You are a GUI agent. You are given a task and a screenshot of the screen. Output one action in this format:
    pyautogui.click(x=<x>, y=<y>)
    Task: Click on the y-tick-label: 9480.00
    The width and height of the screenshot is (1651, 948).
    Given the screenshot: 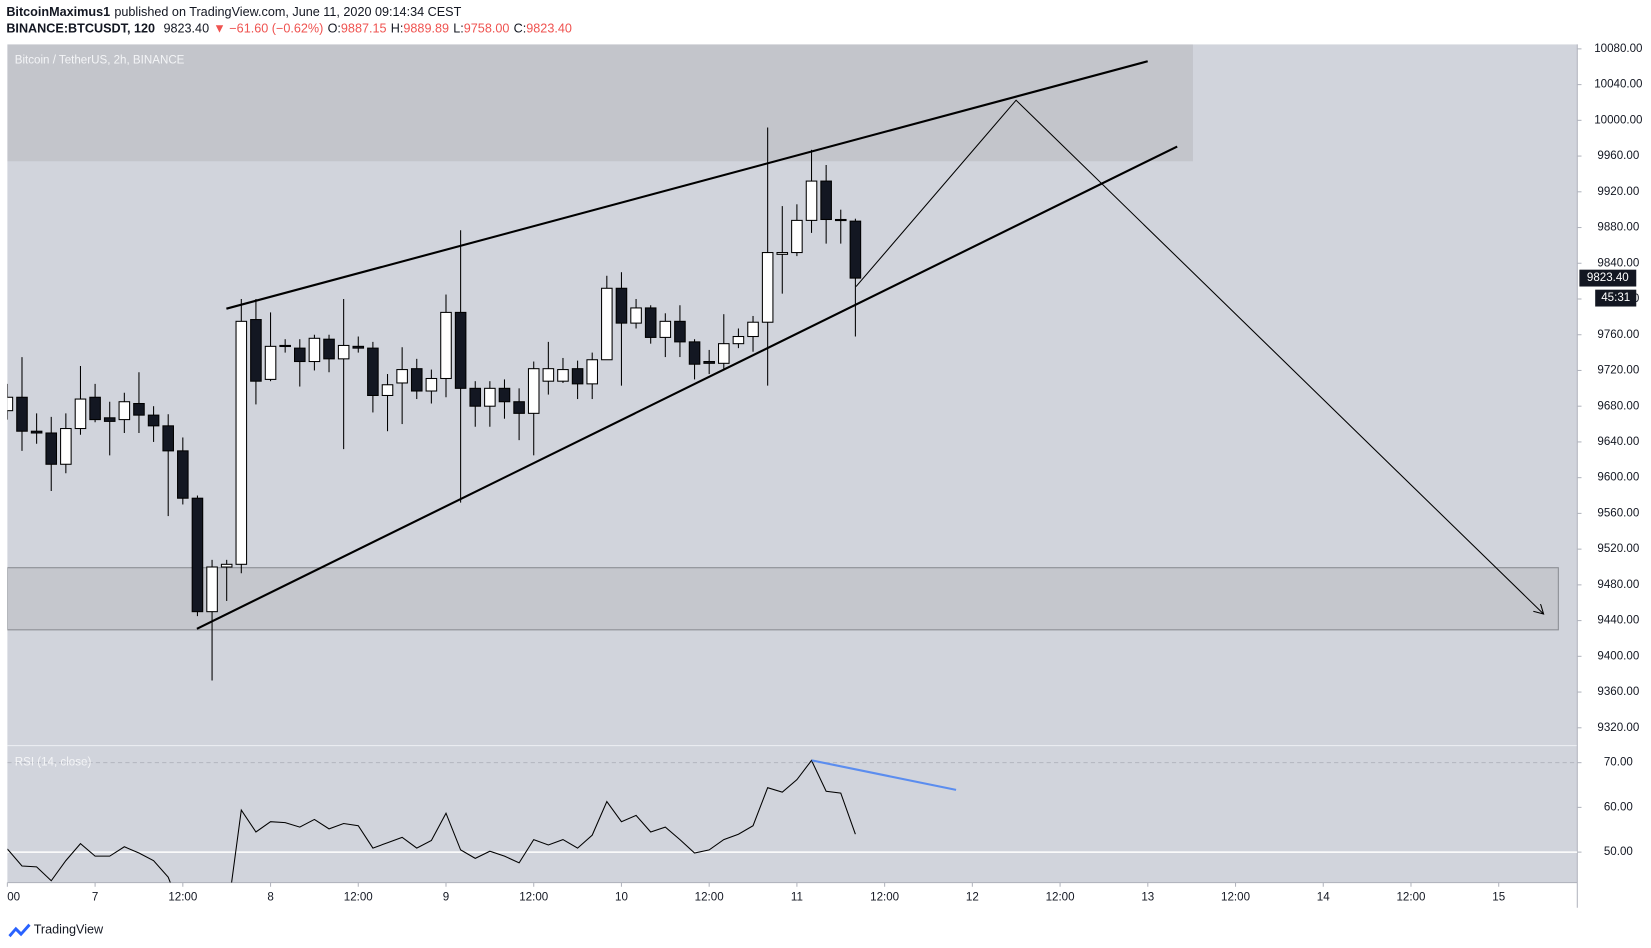 What is the action you would take?
    pyautogui.click(x=1618, y=585)
    